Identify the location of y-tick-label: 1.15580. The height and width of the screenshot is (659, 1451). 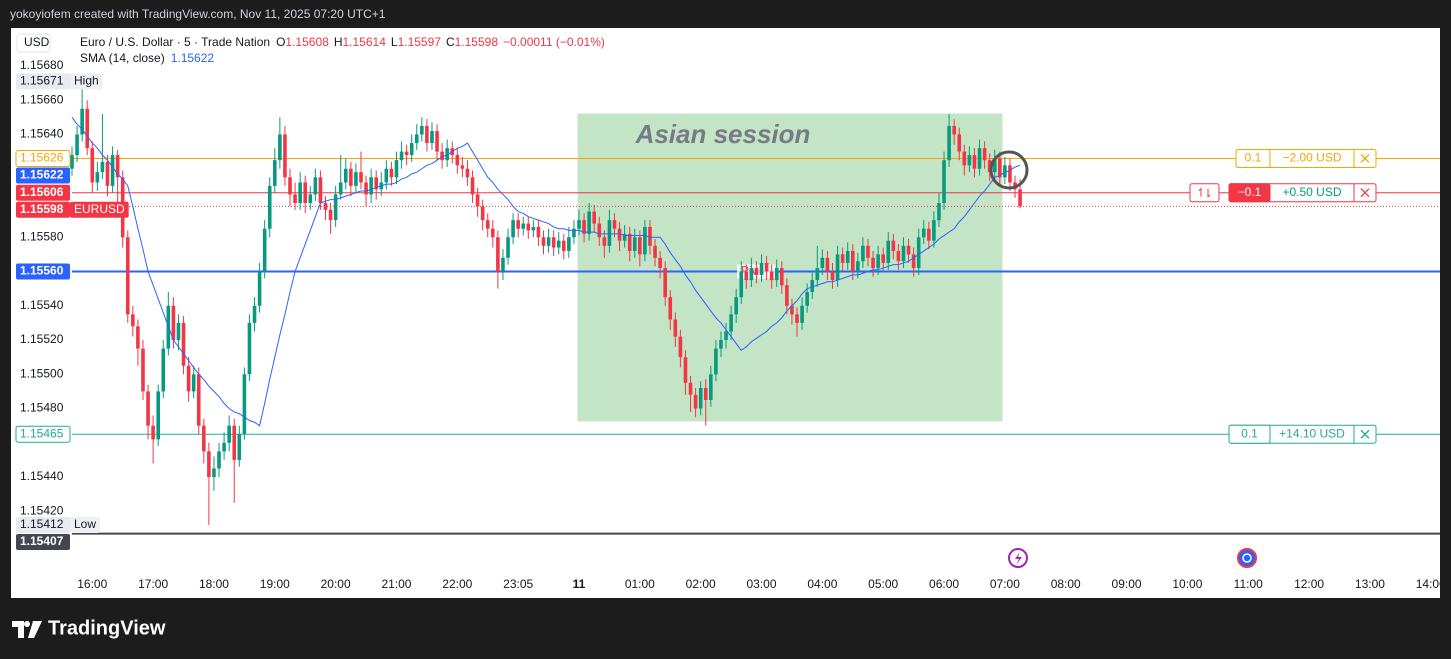
(42, 236).